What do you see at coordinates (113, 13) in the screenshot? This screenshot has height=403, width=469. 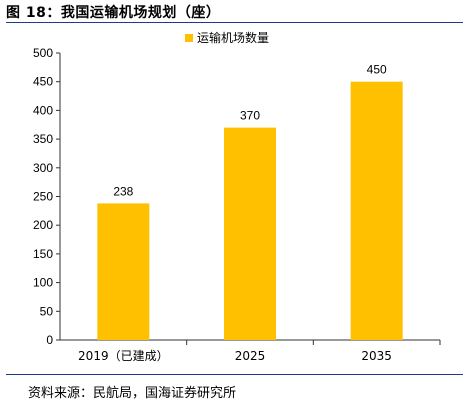 I see `figure-title: 图 18：我国运输机场规划（座）` at bounding box center [113, 13].